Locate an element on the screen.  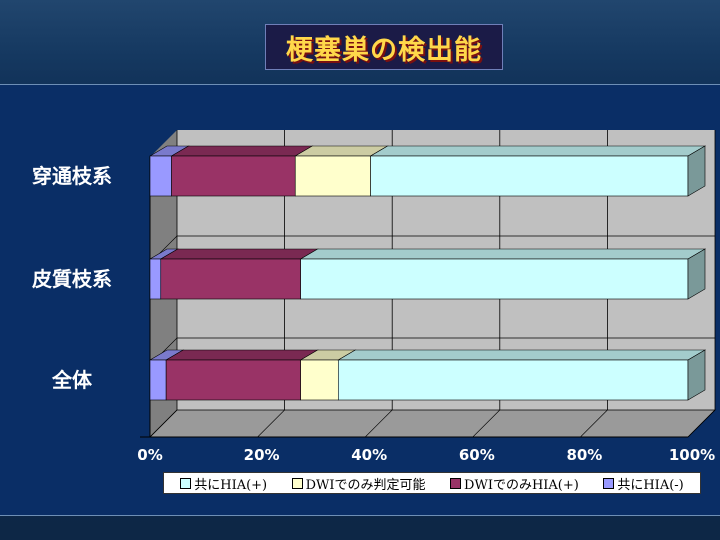
legend-item: DWIでのみ判定可能 is located at coordinates (358, 483).